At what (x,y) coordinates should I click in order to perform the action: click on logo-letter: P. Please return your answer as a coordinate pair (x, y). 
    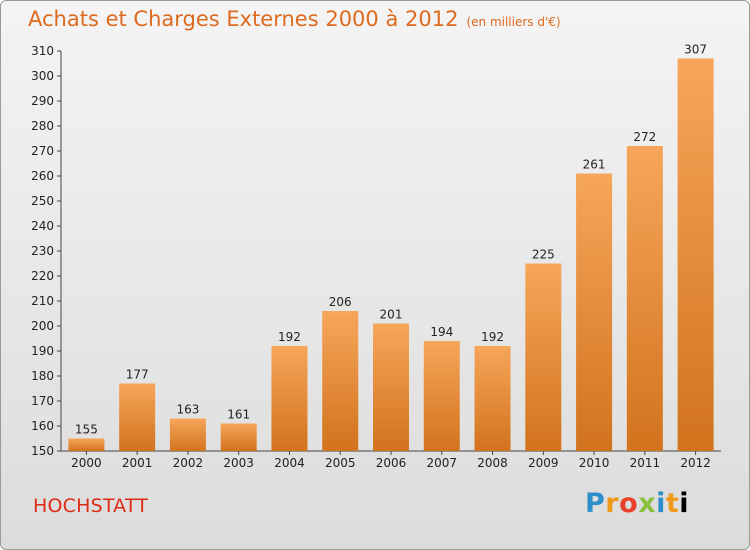
    Looking at the image, I should click on (595, 503).